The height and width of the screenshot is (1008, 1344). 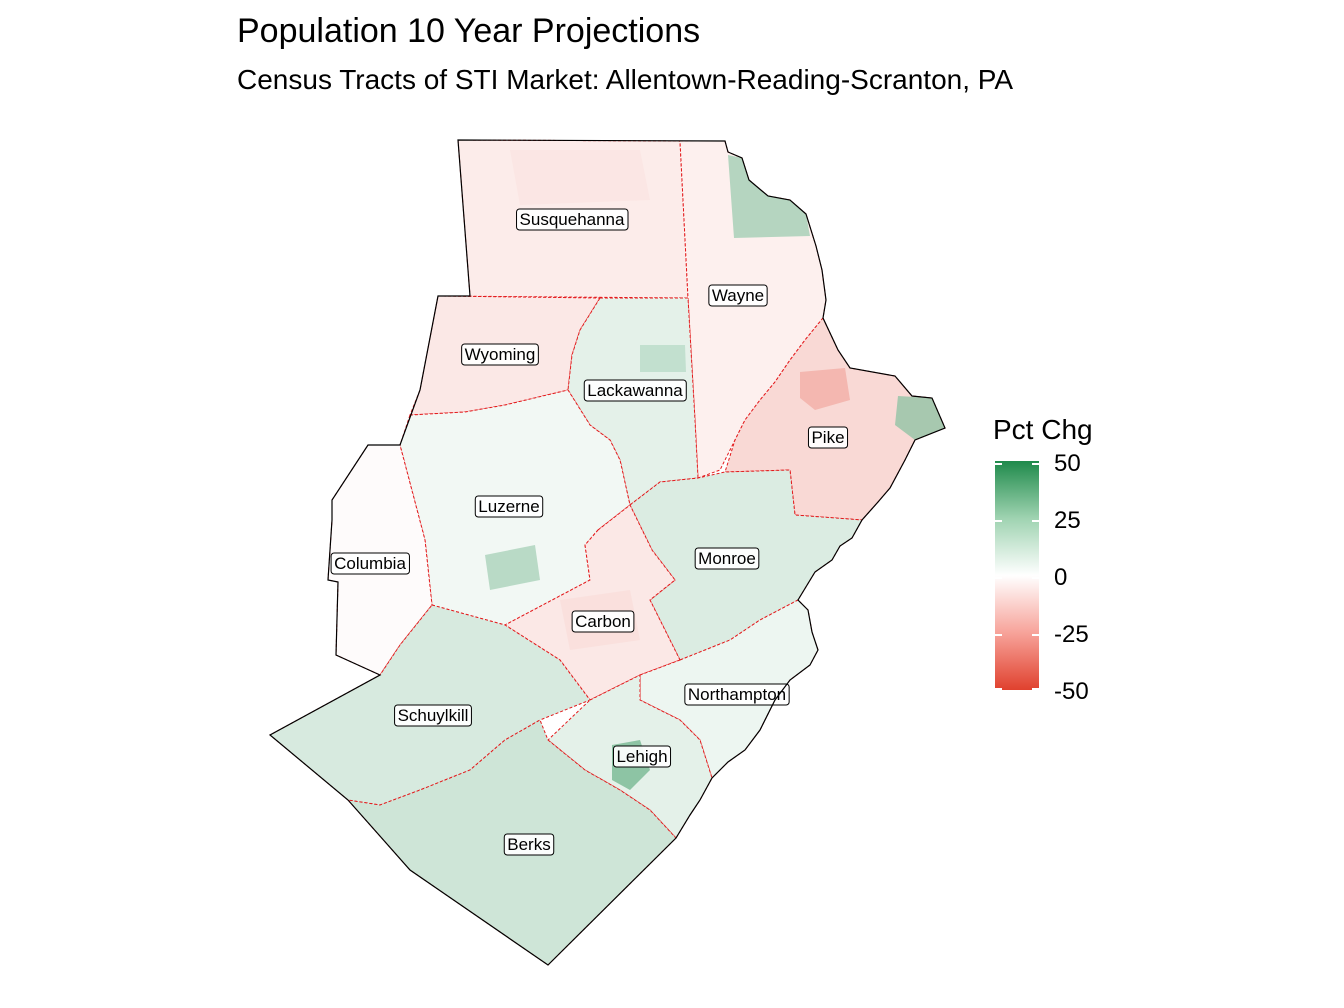 What do you see at coordinates (469, 31) in the screenshot?
I see `map-title: Population 10 Year Projections` at bounding box center [469, 31].